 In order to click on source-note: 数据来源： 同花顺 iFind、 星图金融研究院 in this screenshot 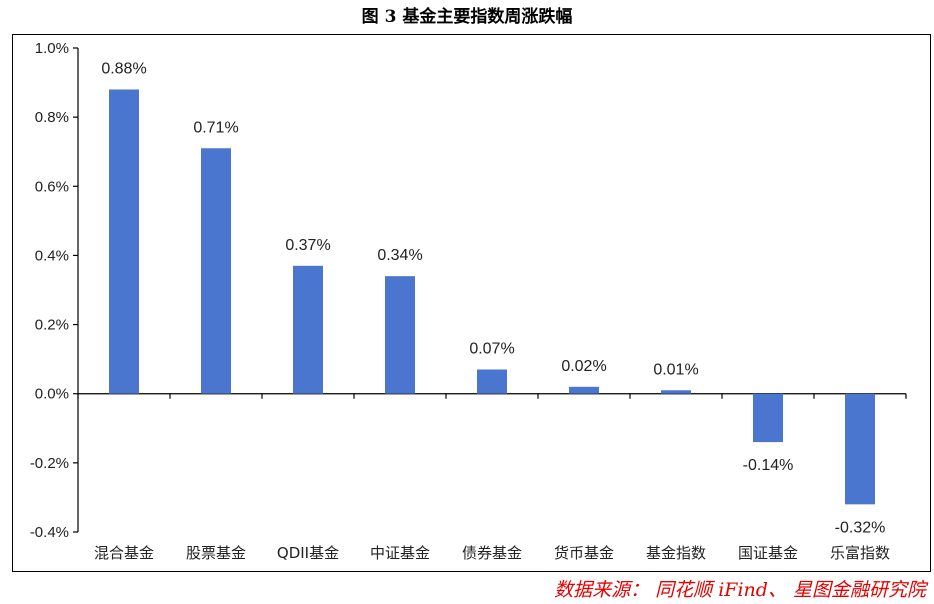, I will do `click(740, 590)`.